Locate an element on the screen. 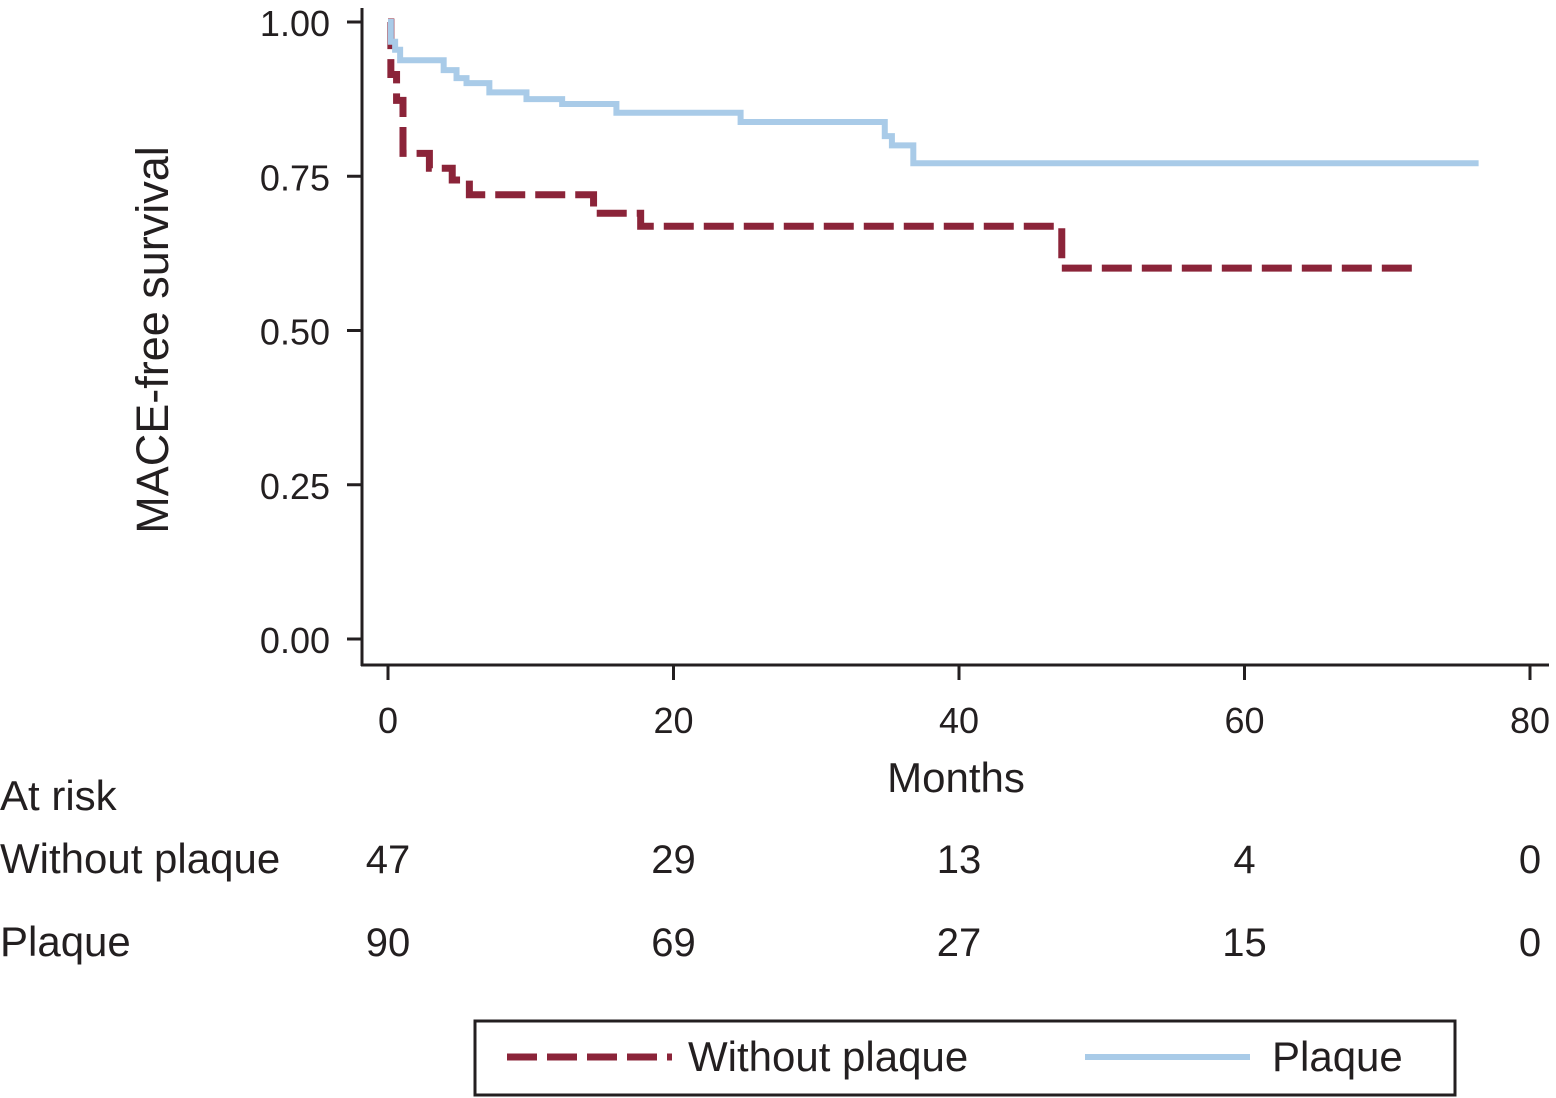 This screenshot has height=1098, width=1556. at-risk-value: 27 is located at coordinates (959, 943).